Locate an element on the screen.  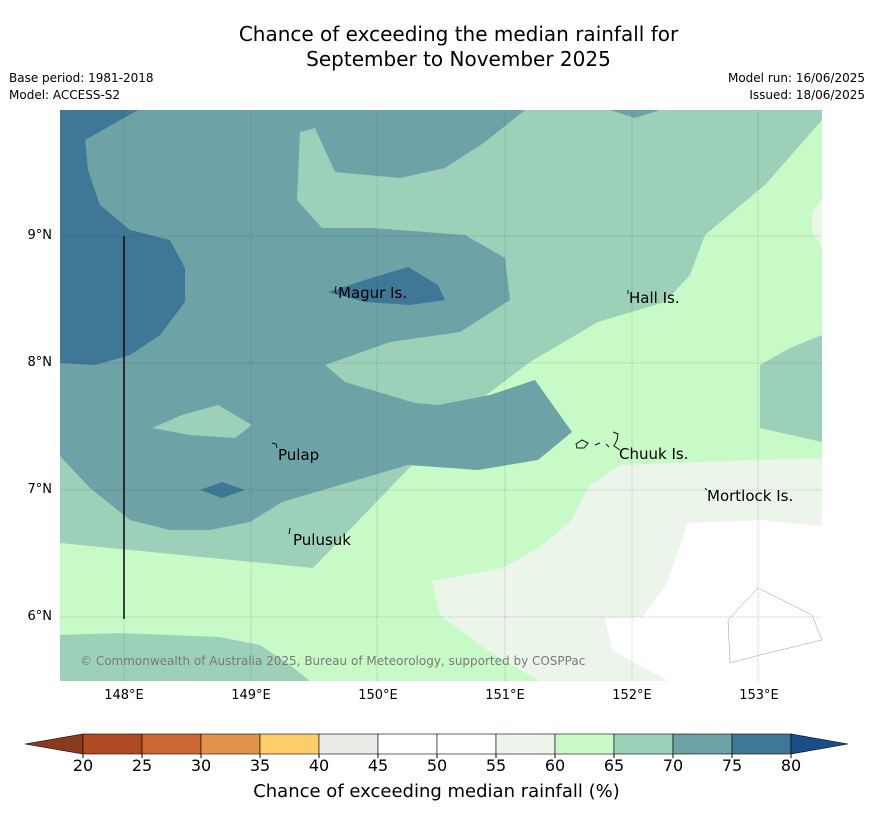
base-period: Base period: 1981-2018 is located at coordinates (81, 78).